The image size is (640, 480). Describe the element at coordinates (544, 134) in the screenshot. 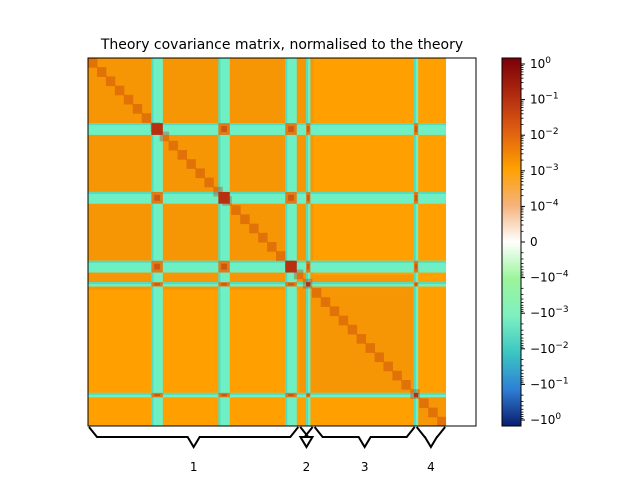

I see `colorbar-tick-label: 10⁻²` at that location.